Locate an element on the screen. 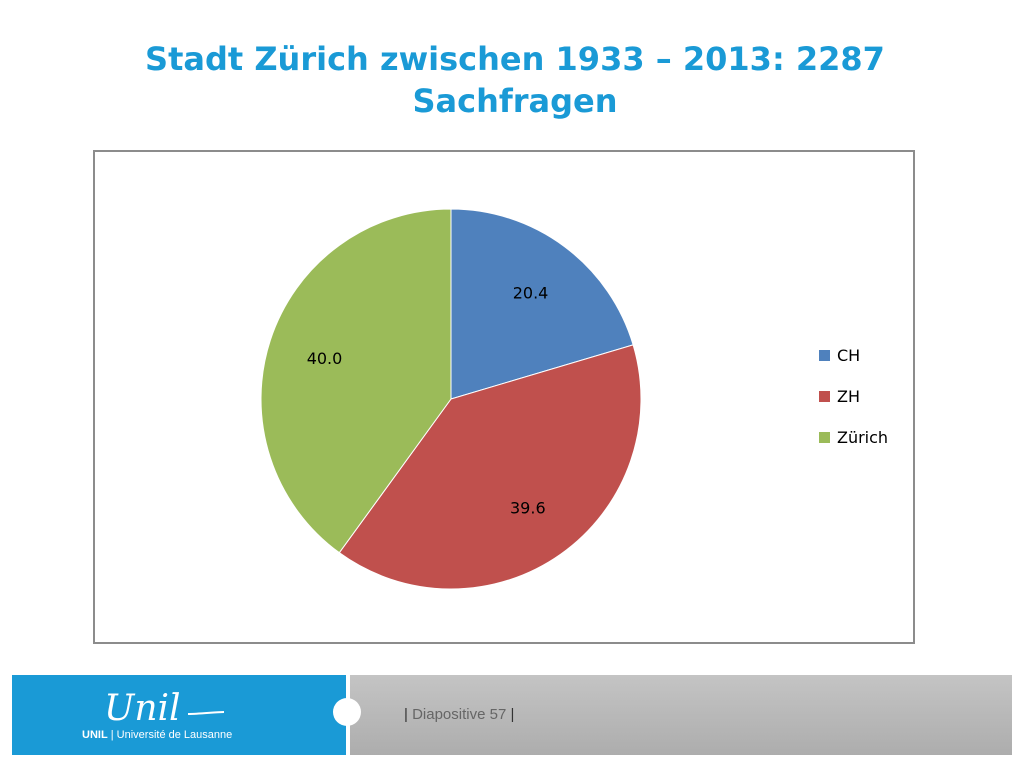  legend-swatch-ch is located at coordinates (824, 355).